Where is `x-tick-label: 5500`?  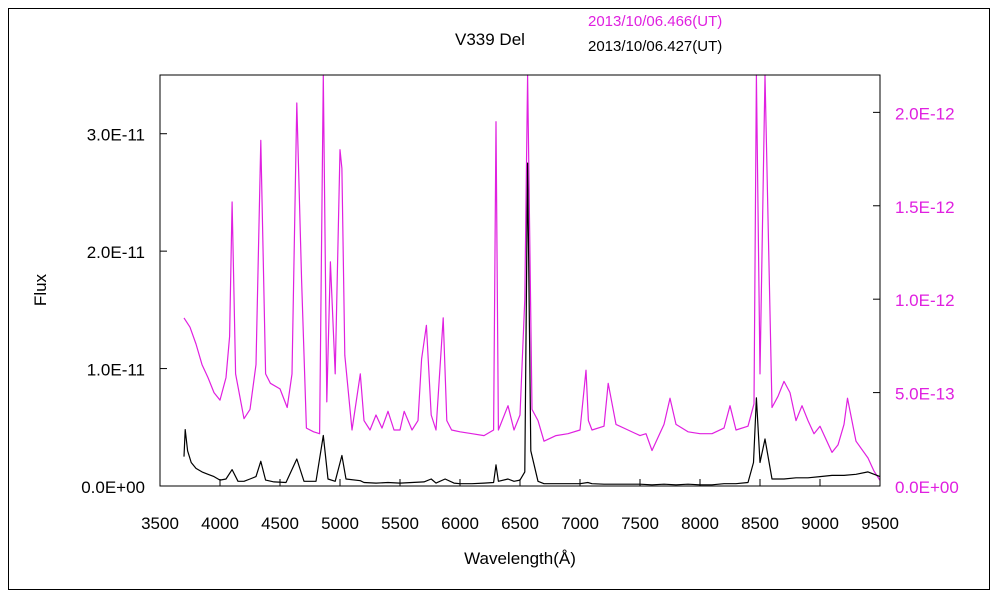 x-tick-label: 5500 is located at coordinates (400, 523).